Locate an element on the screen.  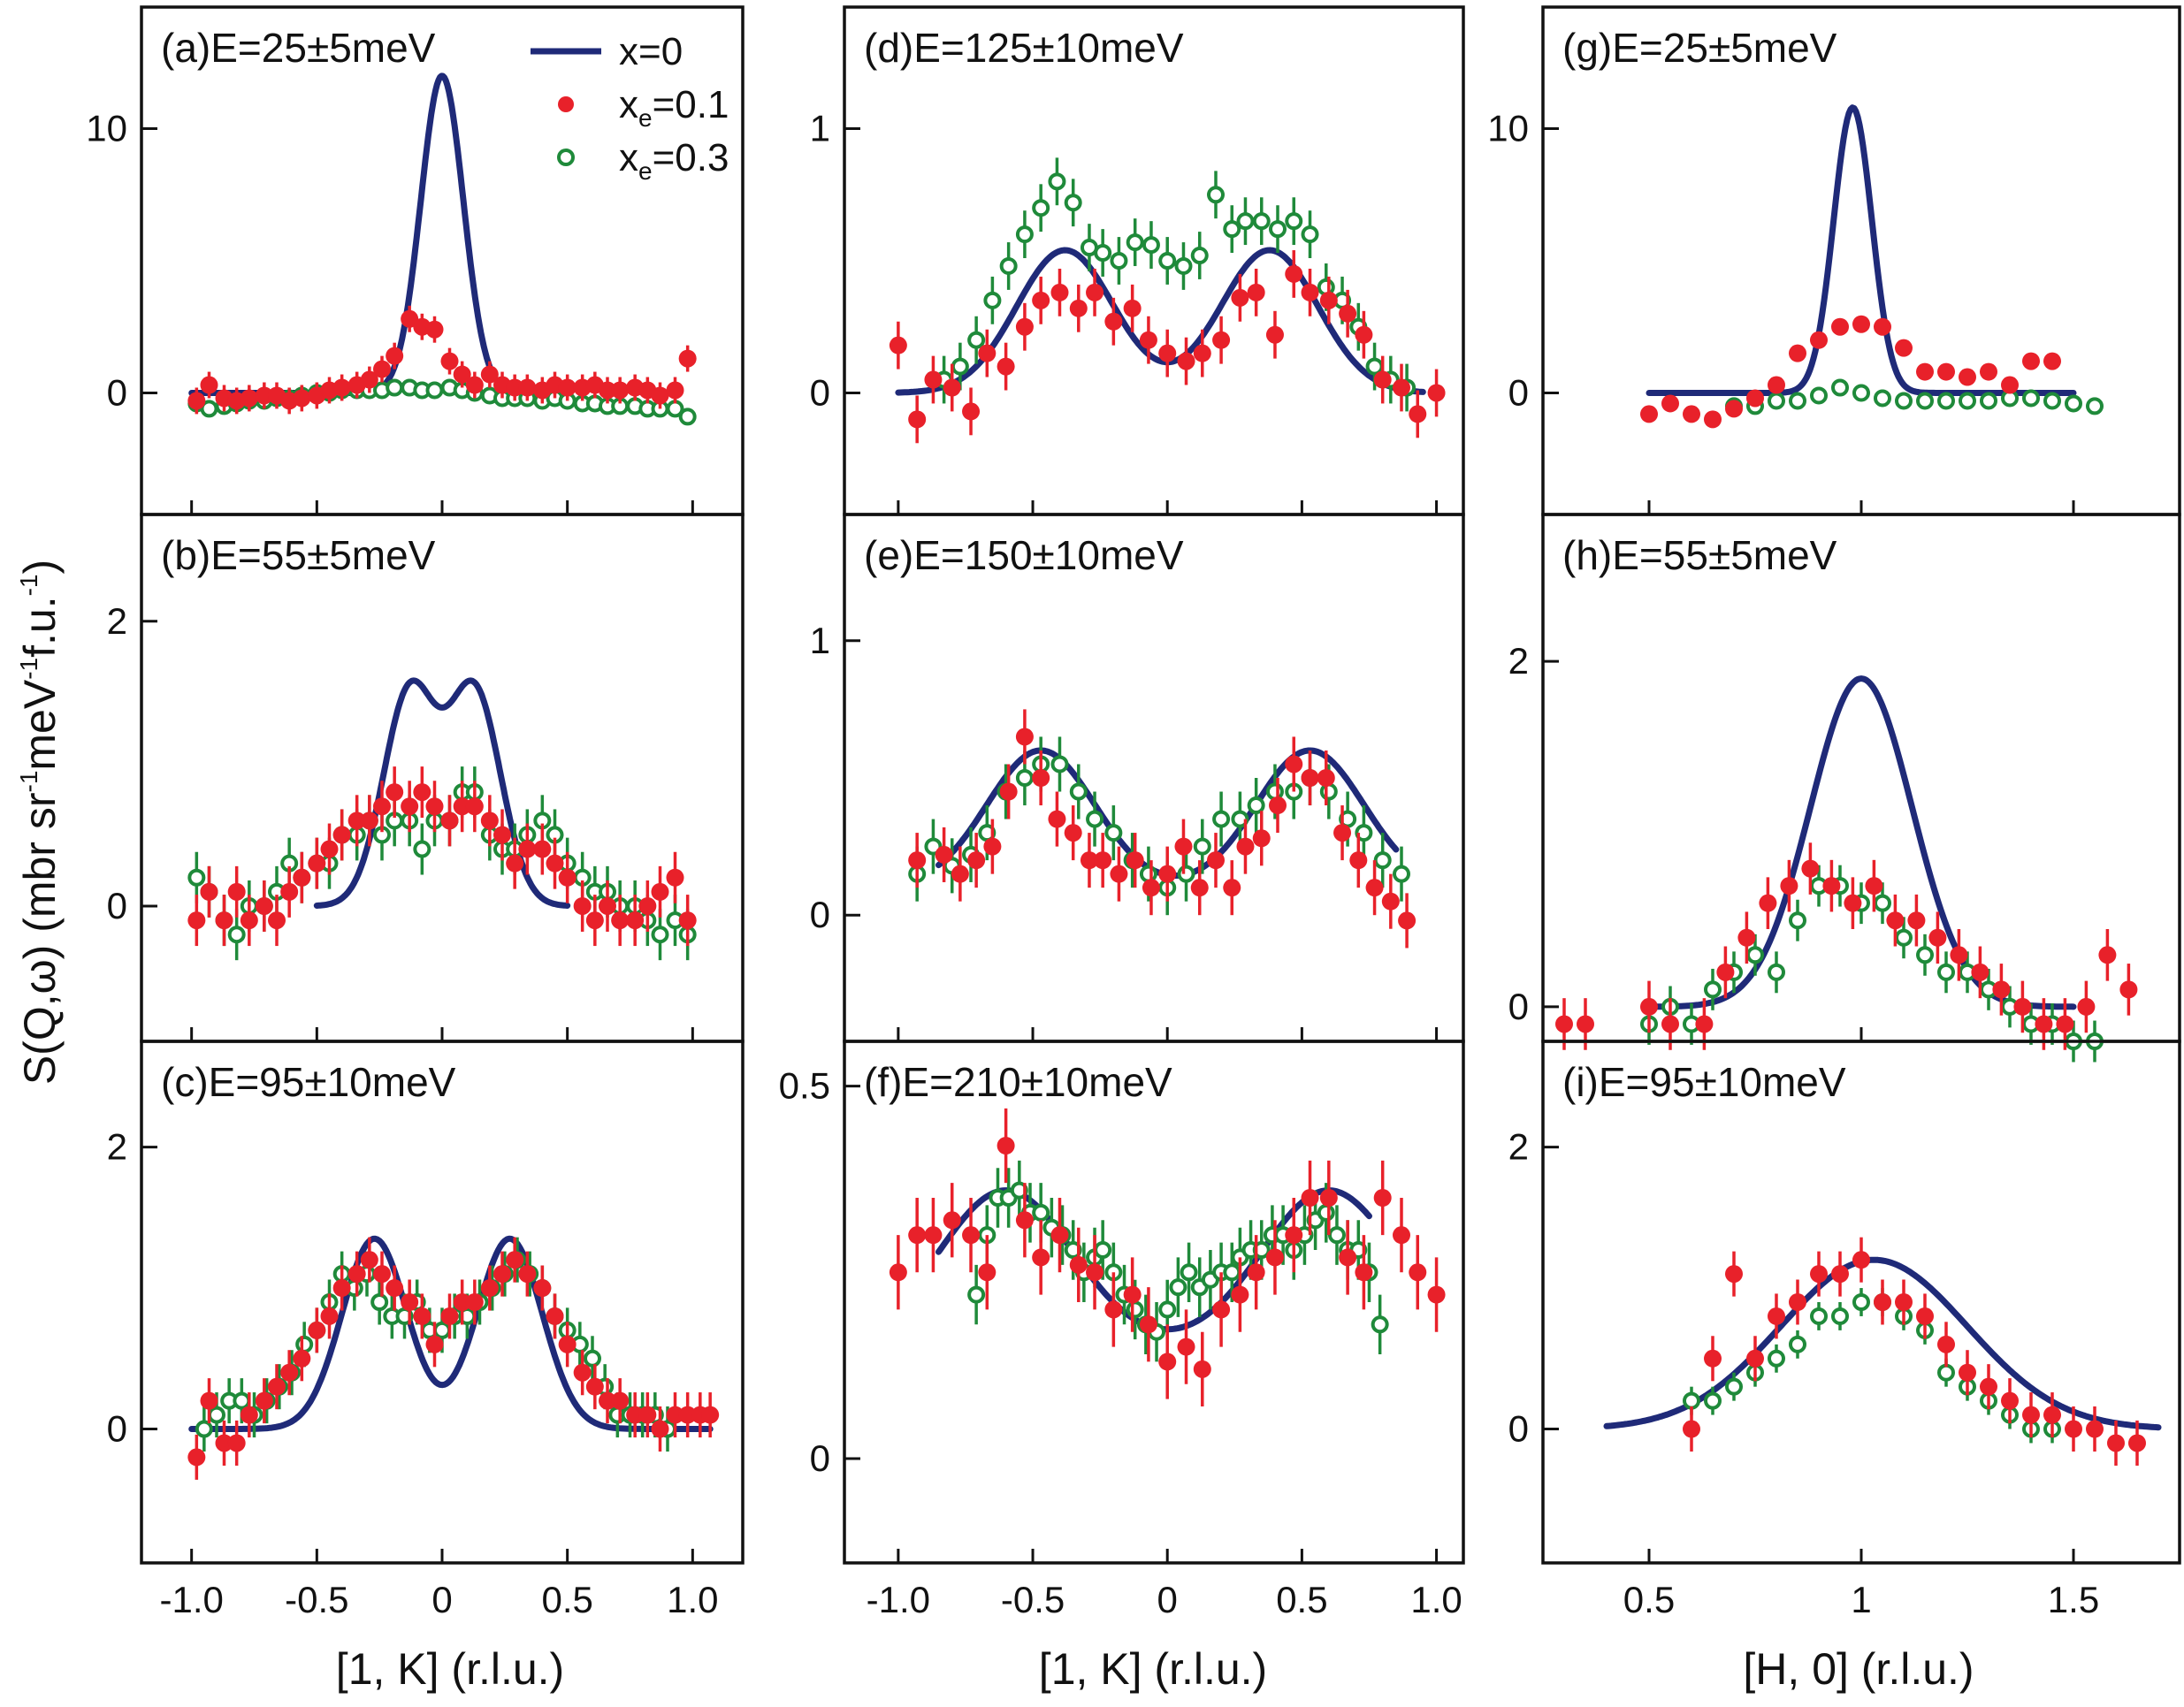
panel-b: (b)E=55±5meV 0 2 is located at coordinates (426, 778).